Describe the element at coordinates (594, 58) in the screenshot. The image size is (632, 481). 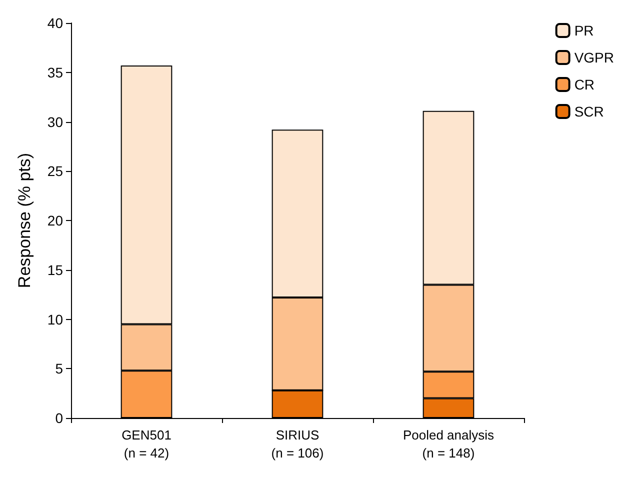
I see `legend-label: VGPR` at that location.